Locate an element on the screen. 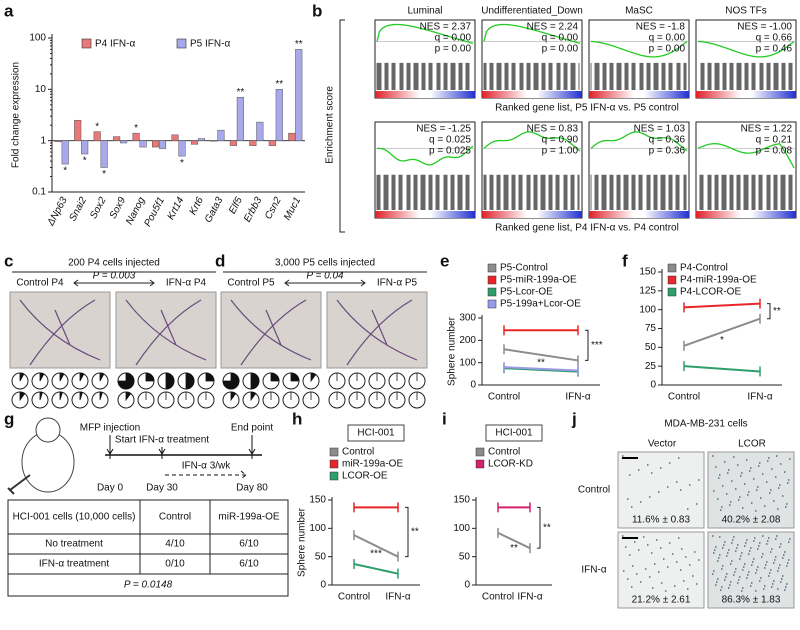  gsea-stat: p = 0.025 is located at coordinates (450, 151).